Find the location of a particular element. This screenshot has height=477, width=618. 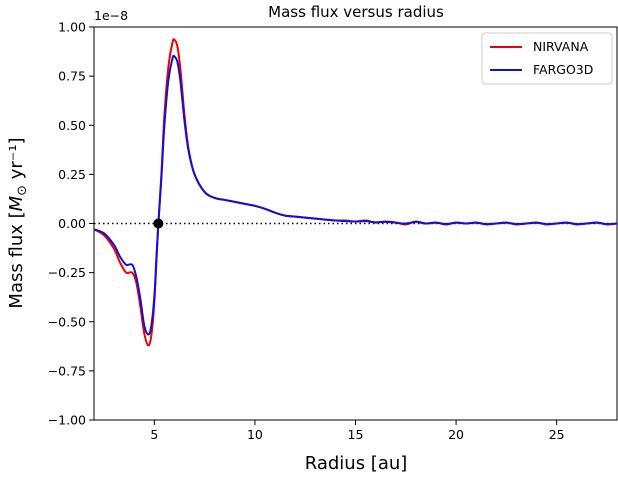

y-tick-label: 0.50 is located at coordinates (72, 125).